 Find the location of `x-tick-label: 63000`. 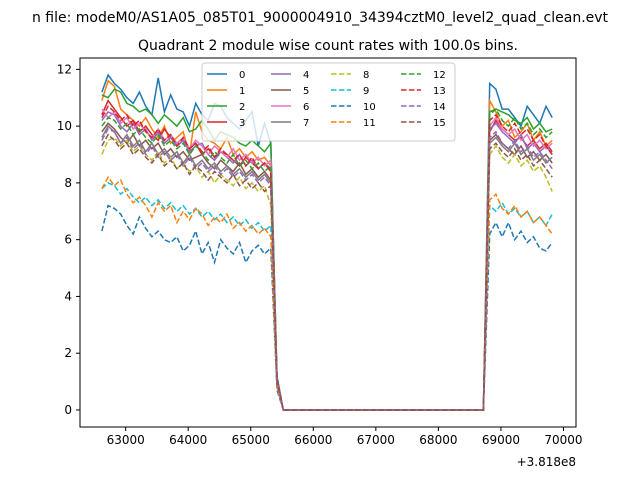

x-tick-label: 63000 is located at coordinates (126, 440).